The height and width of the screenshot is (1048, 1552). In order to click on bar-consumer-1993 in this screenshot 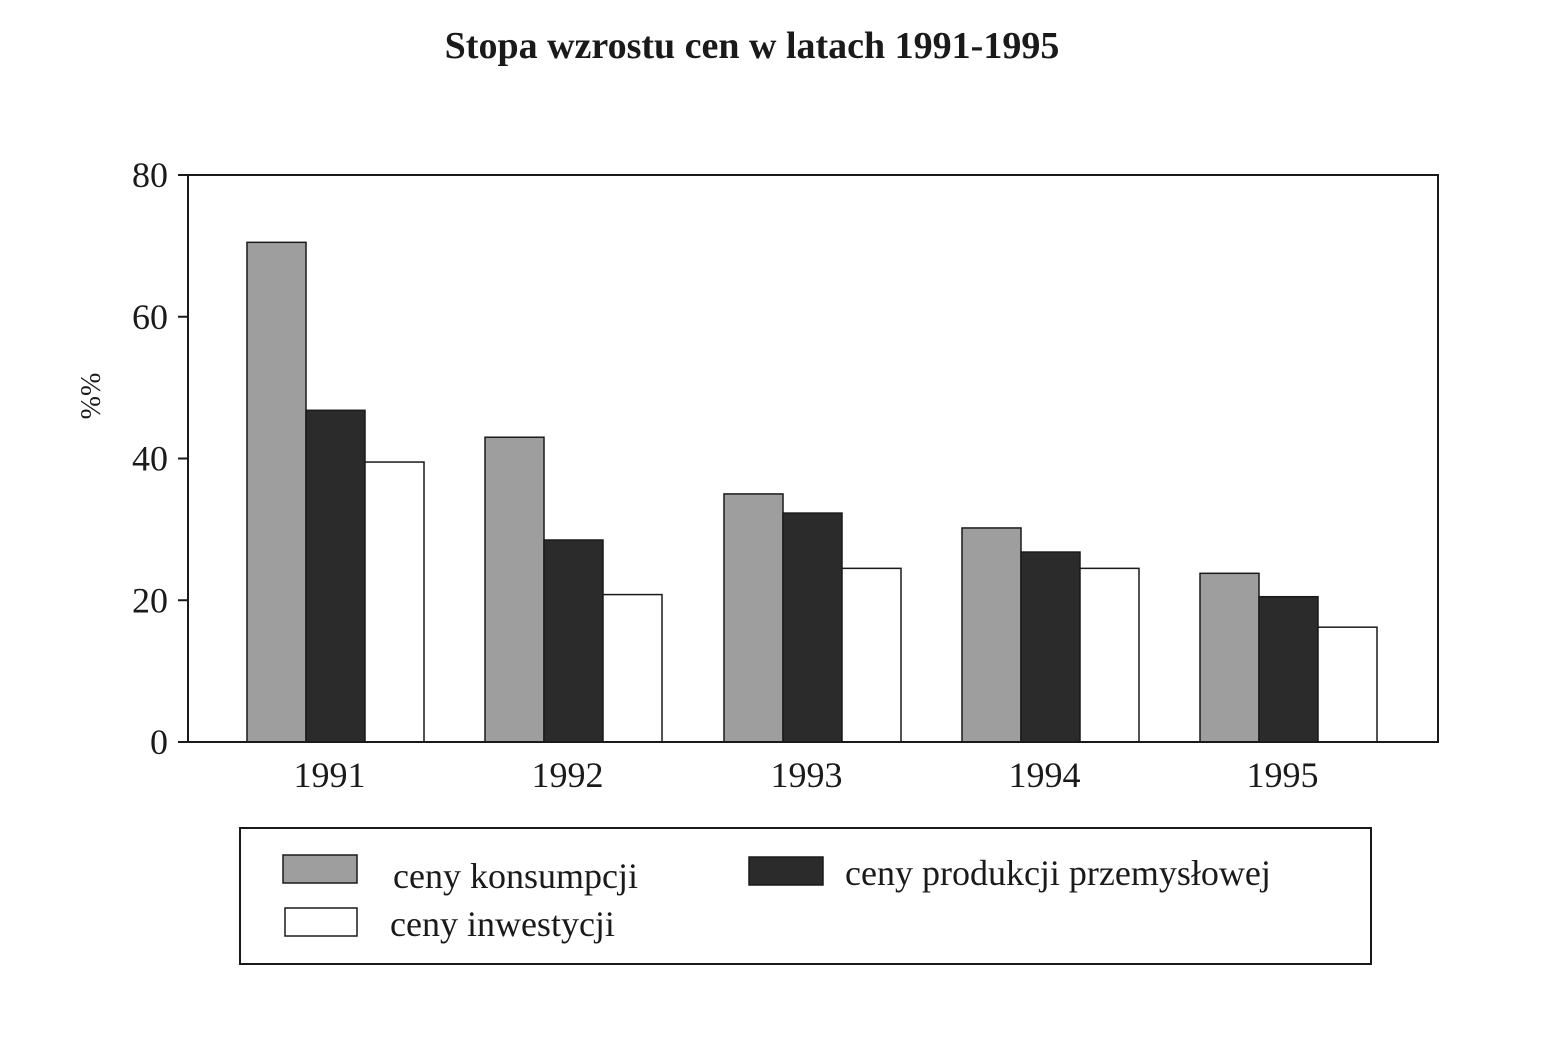, I will do `click(753, 618)`.